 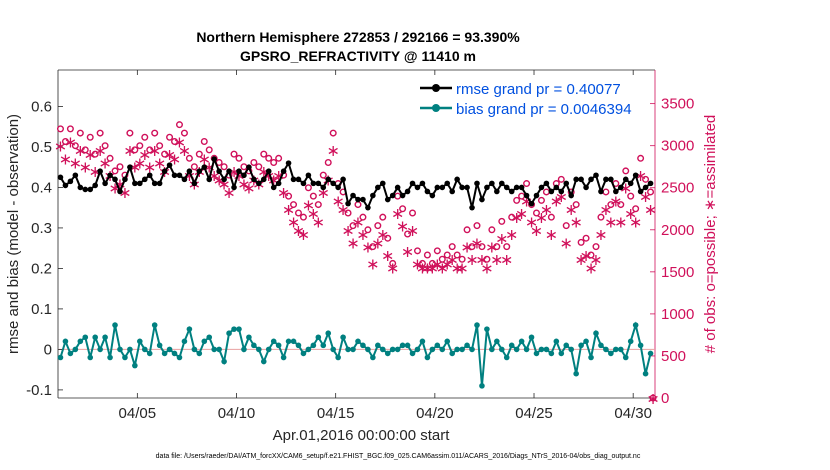 I want to click on right-y-tick-label: 0, so click(x=665, y=398).